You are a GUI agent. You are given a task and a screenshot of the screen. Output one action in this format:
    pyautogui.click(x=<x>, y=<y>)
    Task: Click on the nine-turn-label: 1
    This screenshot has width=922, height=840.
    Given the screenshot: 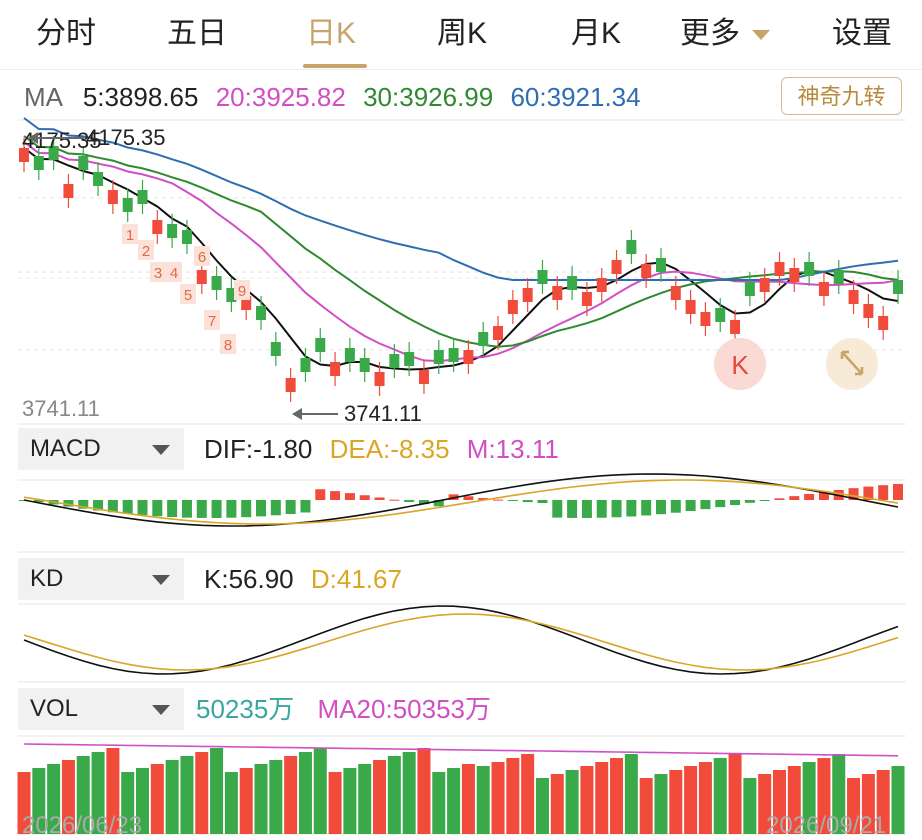 What is the action you would take?
    pyautogui.click(x=130, y=235)
    